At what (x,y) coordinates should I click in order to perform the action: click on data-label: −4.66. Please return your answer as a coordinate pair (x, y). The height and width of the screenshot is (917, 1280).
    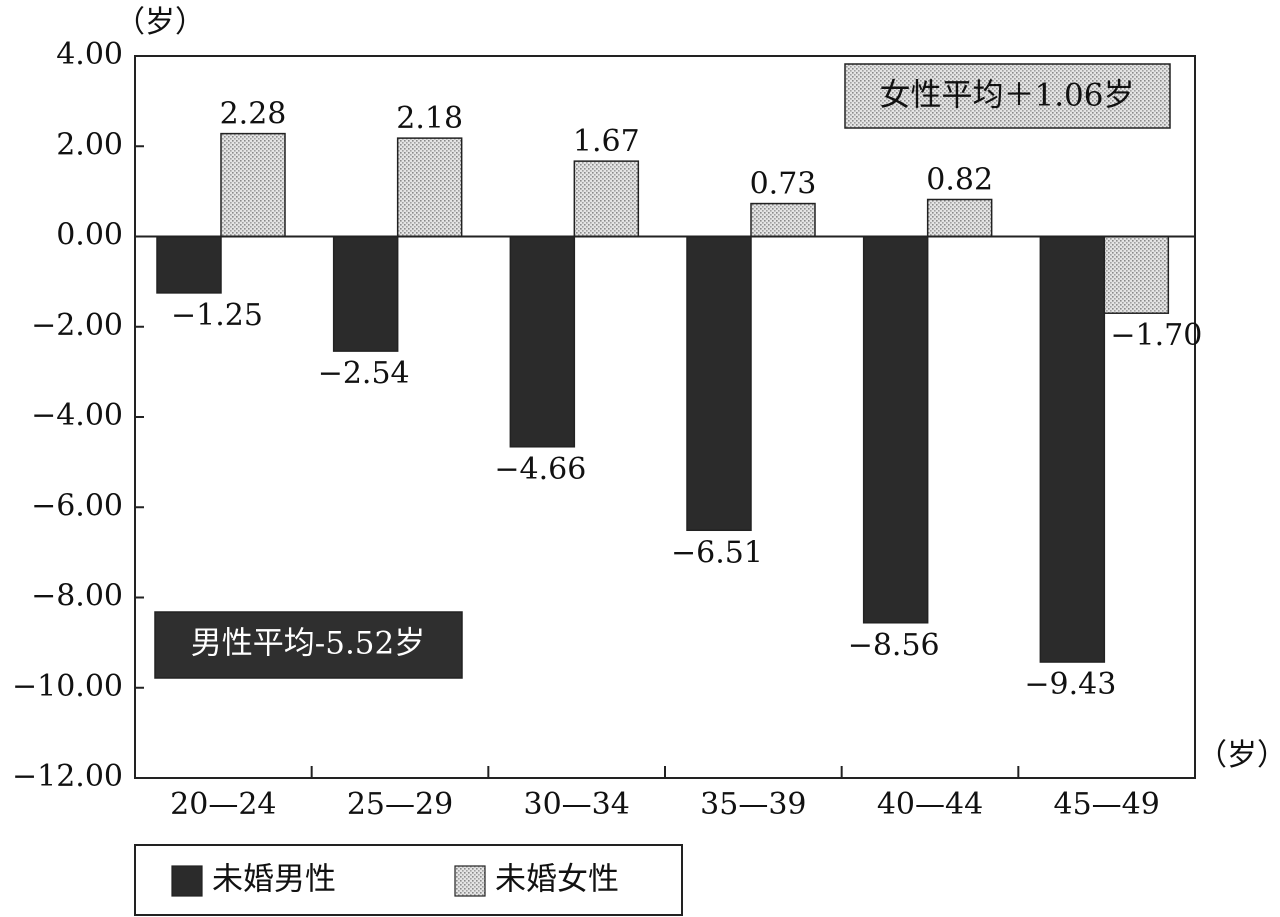
    Looking at the image, I should click on (540, 469).